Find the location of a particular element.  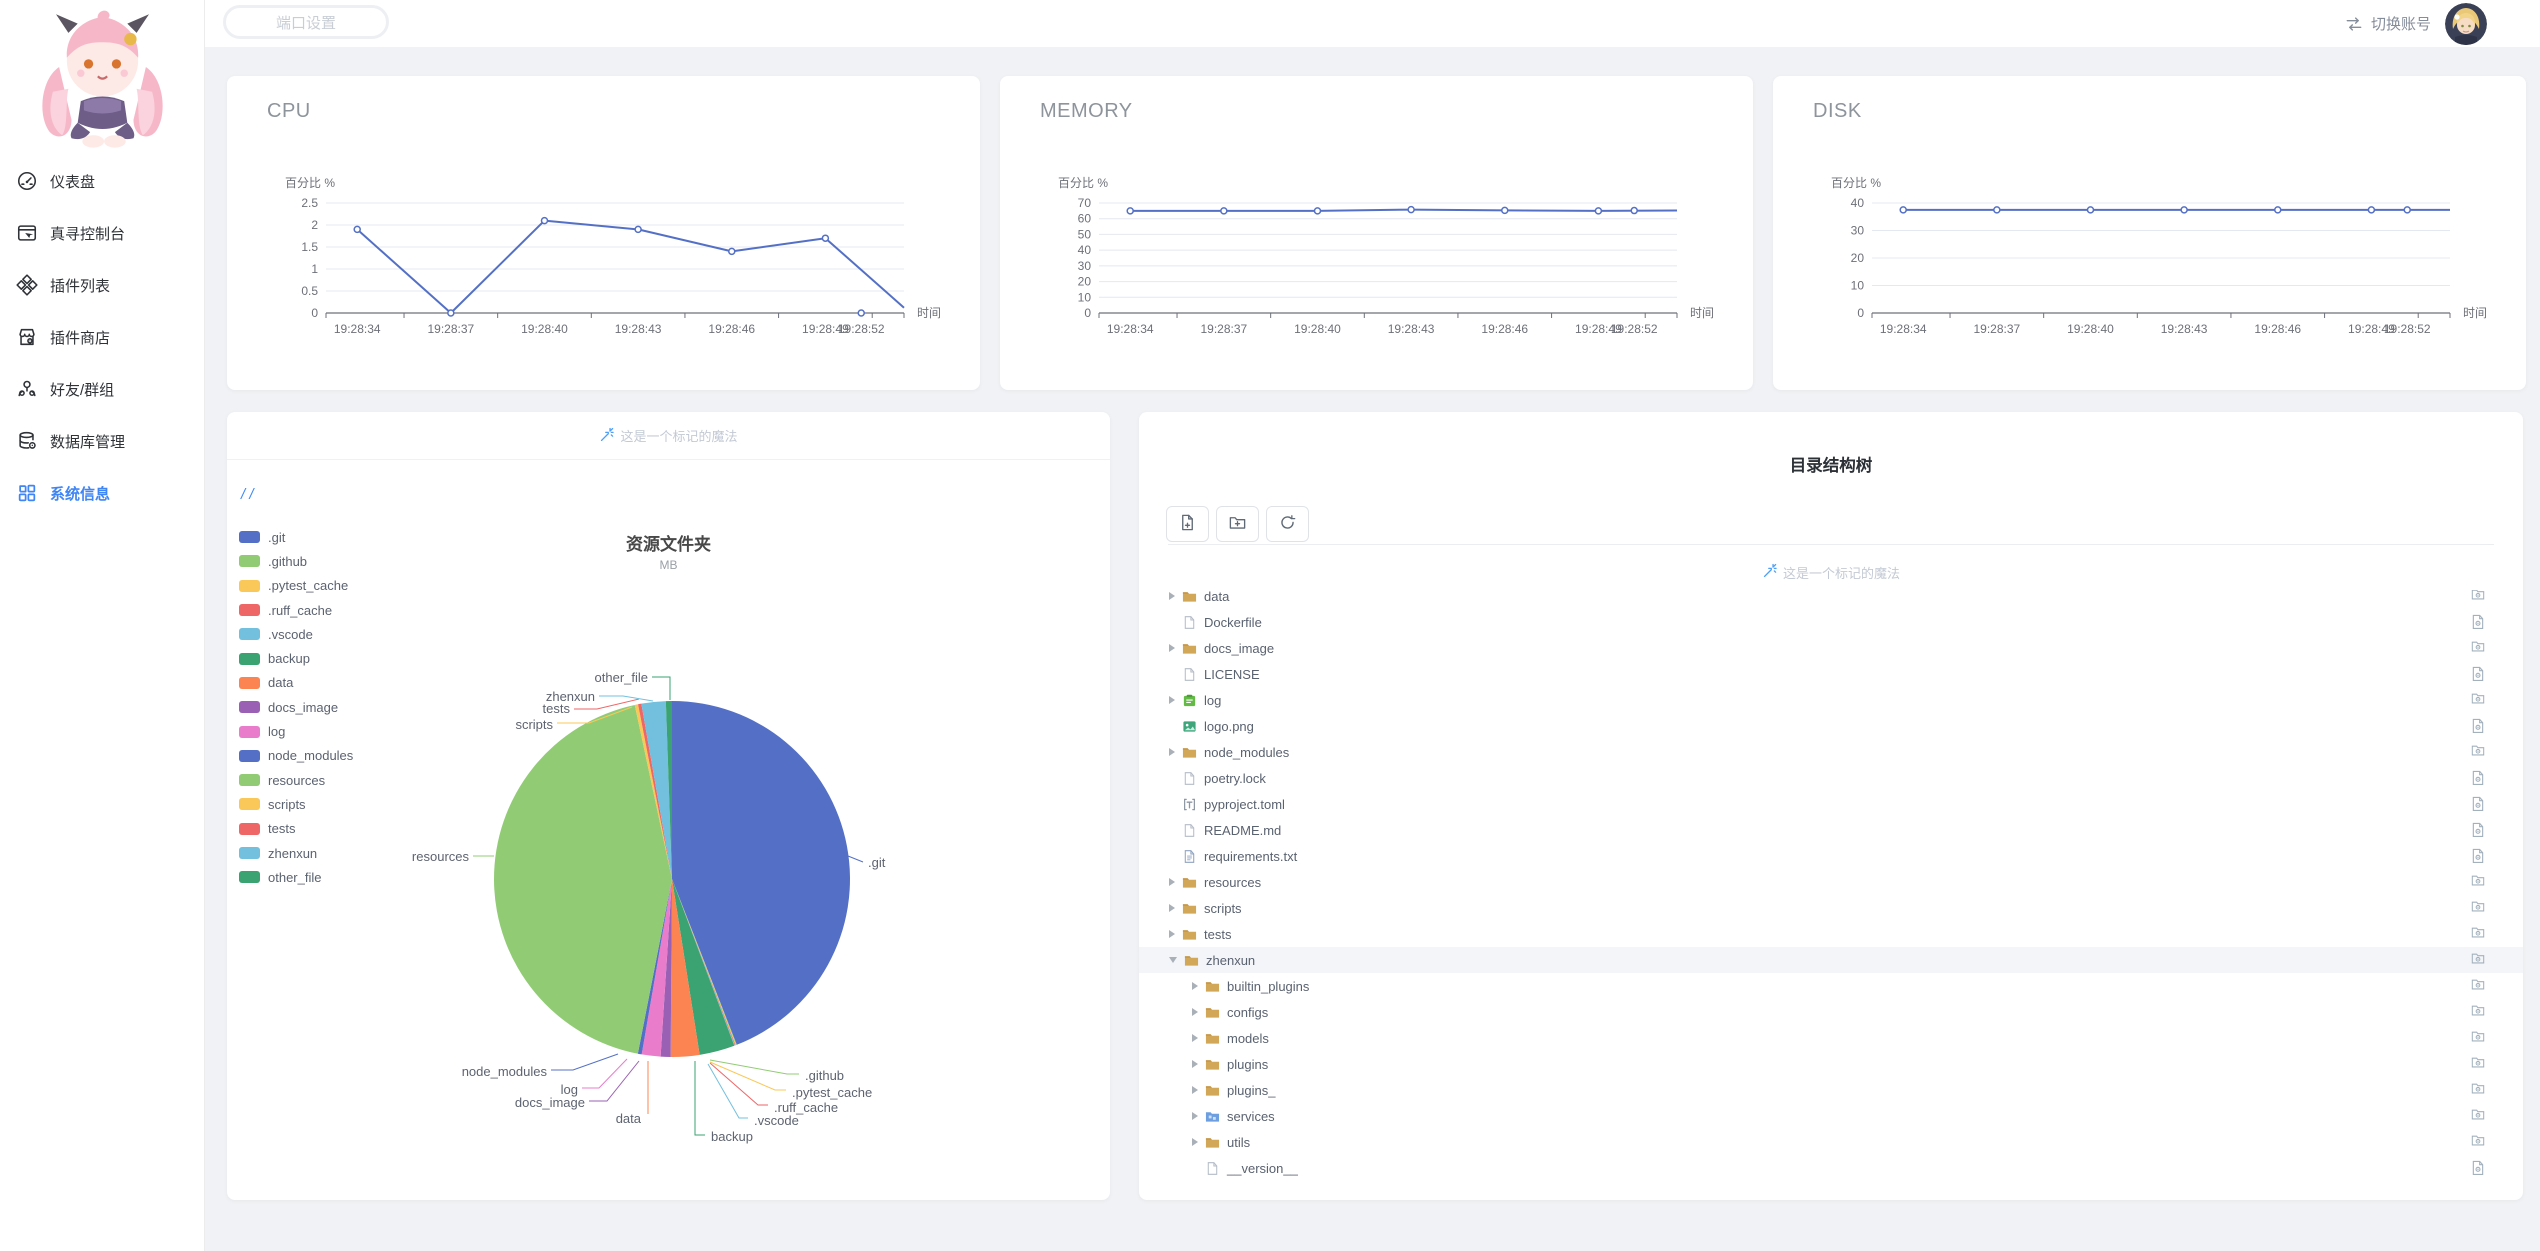

pie-slice-other_file is located at coordinates (668, 790).